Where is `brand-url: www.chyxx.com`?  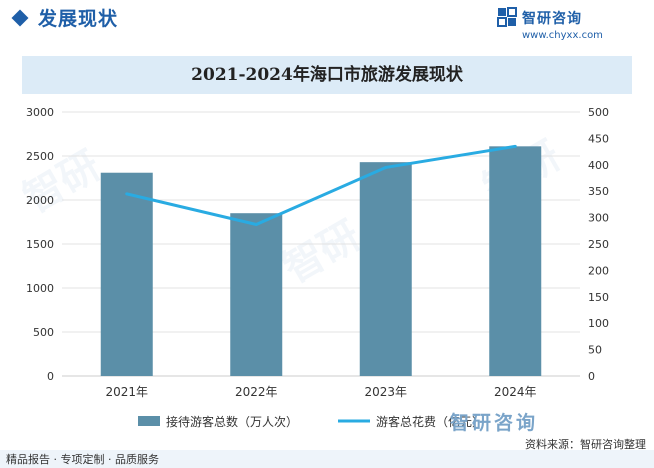 brand-url: www.chyxx.com is located at coordinates (562, 35).